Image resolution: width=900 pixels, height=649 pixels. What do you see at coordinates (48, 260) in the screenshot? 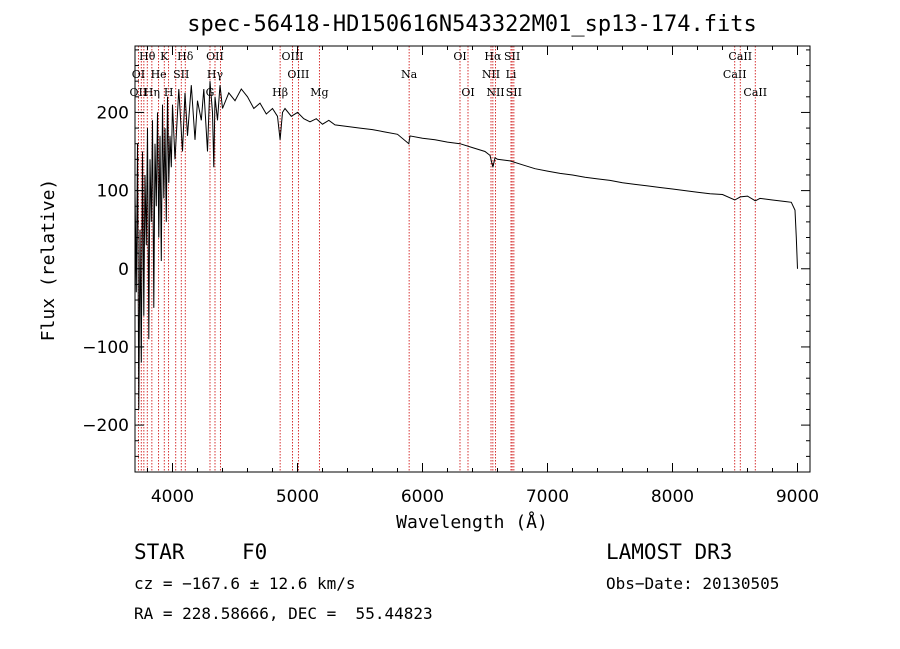
I see `y-axis-label: Flux (relative)` at bounding box center [48, 260].